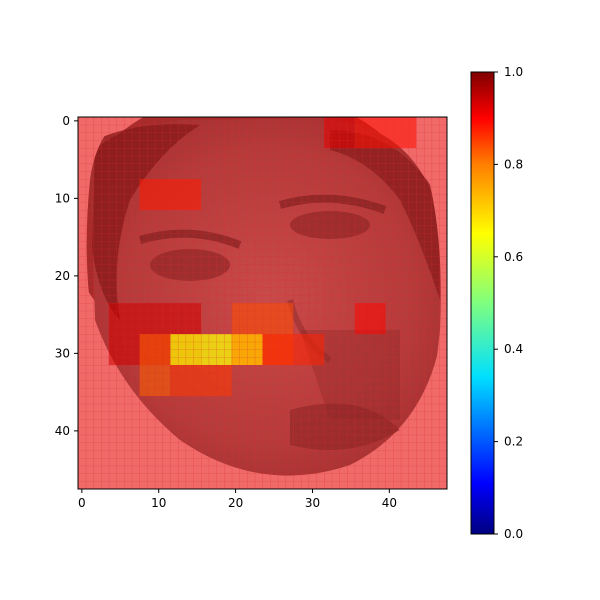 This screenshot has width=600, height=600. I want to click on colorbar-tick-label: 0.8, so click(513, 164).